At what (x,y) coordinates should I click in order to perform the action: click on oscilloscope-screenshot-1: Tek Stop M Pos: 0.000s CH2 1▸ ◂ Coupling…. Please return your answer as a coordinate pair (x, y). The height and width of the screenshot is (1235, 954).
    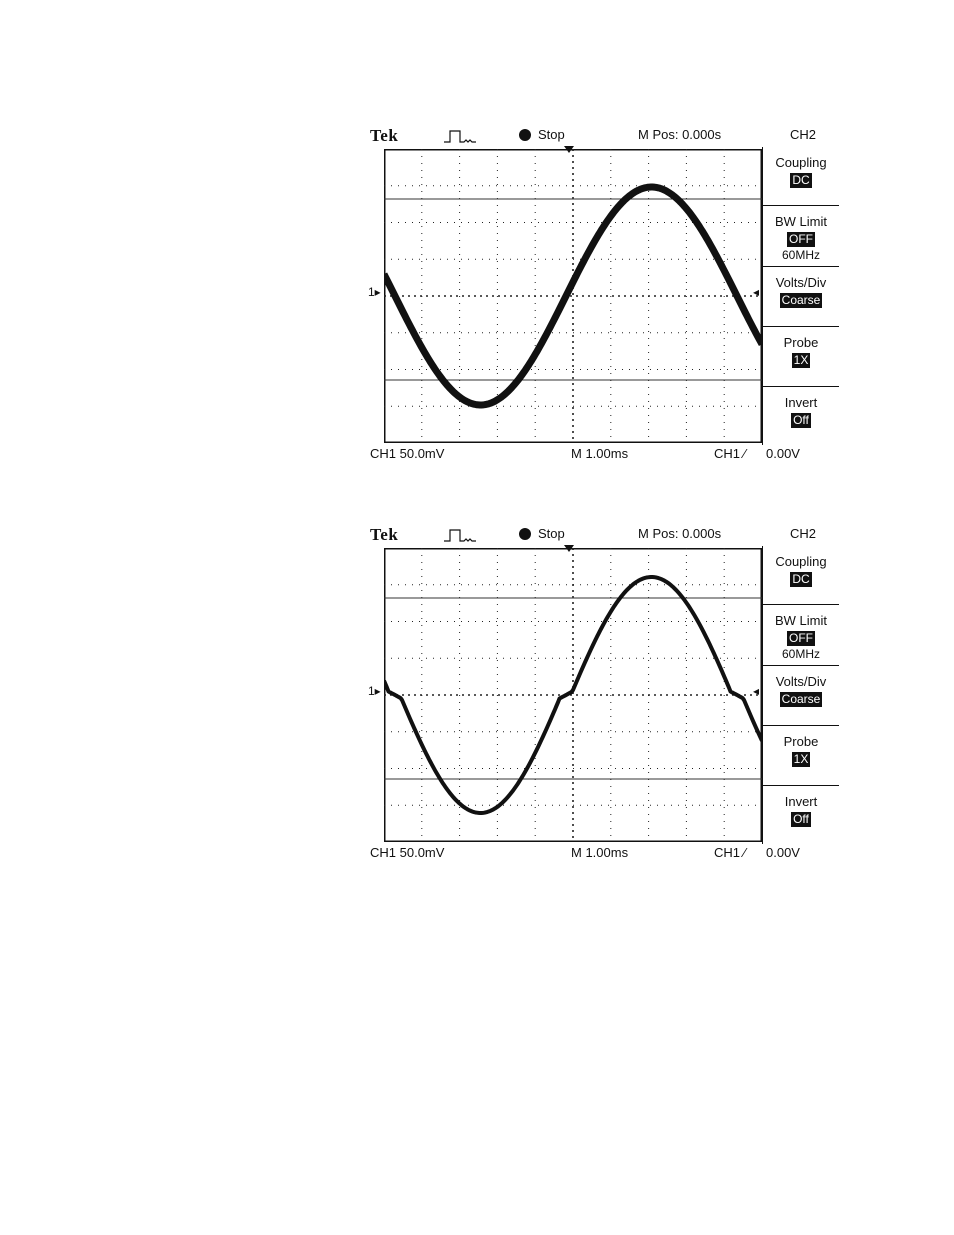
    Looking at the image, I should click on (603, 294).